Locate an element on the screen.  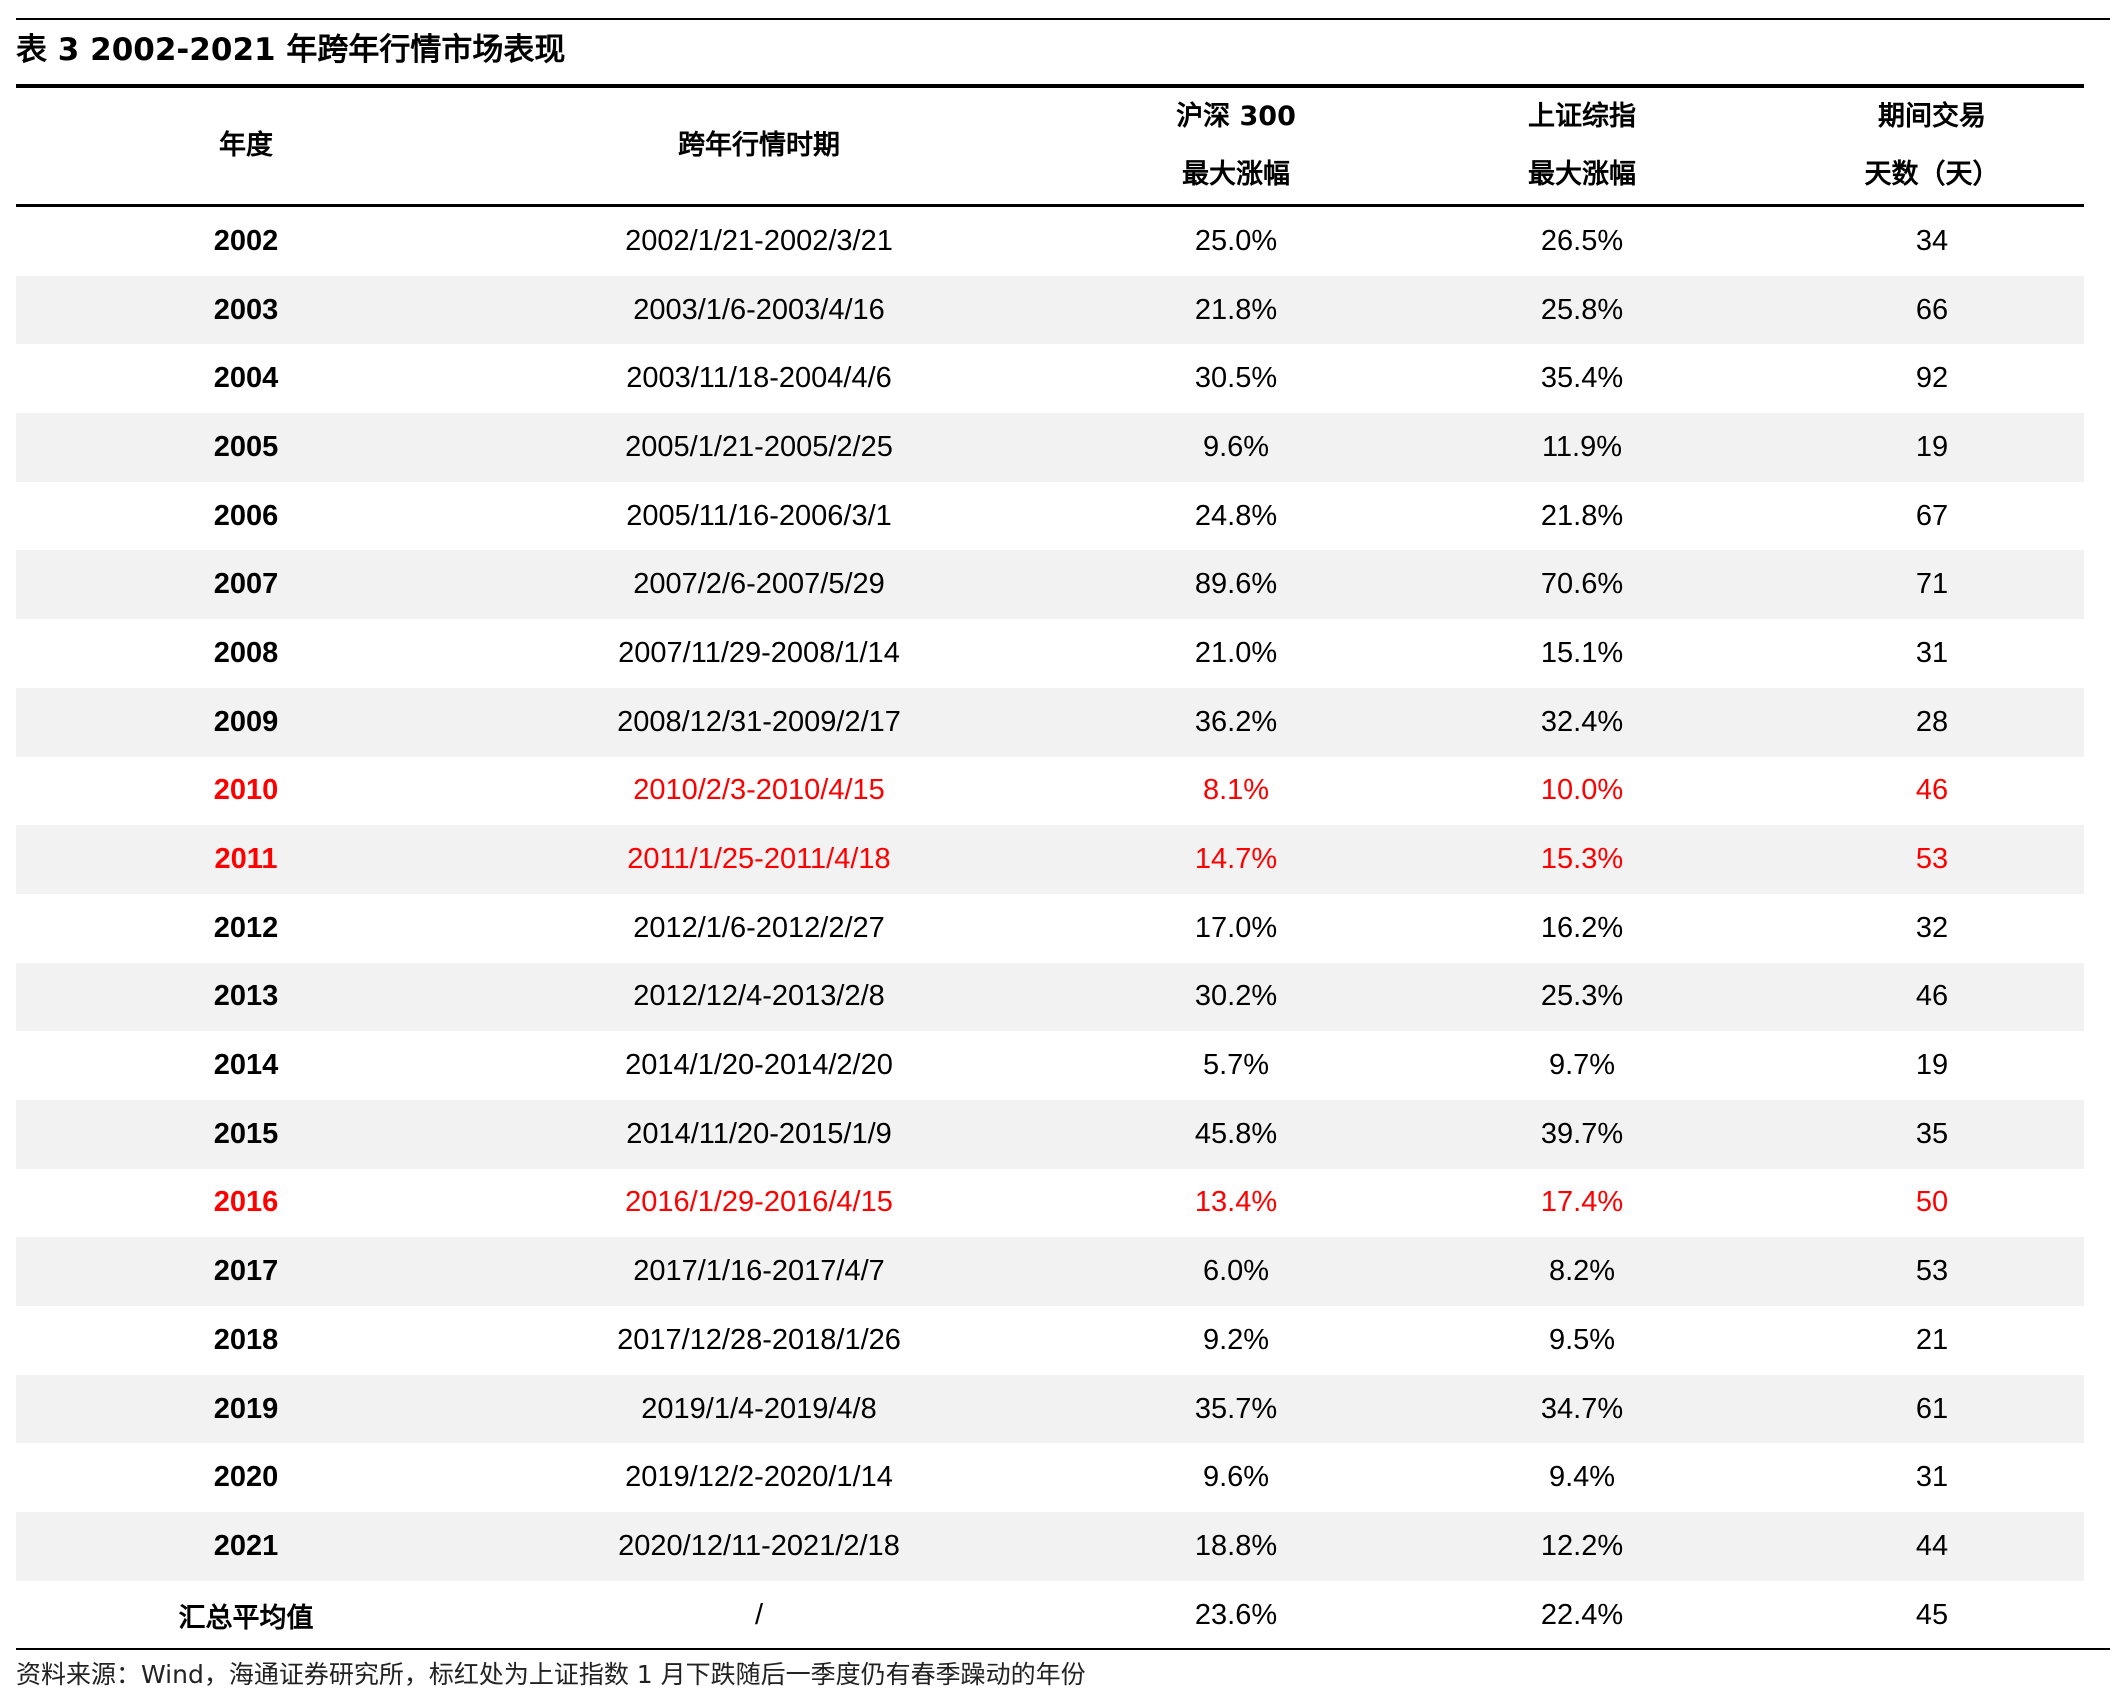
hs300-gain-cell: 5.7% is located at coordinates (1236, 1065).